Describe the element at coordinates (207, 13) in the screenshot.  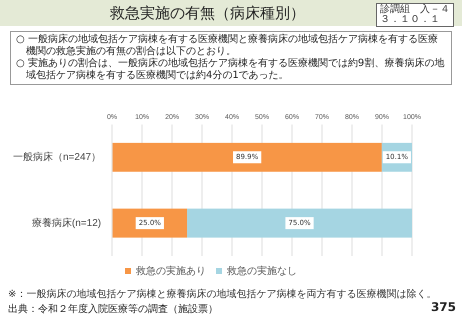
I see `chart-title: 救急実施の有無（病床種別）` at that location.